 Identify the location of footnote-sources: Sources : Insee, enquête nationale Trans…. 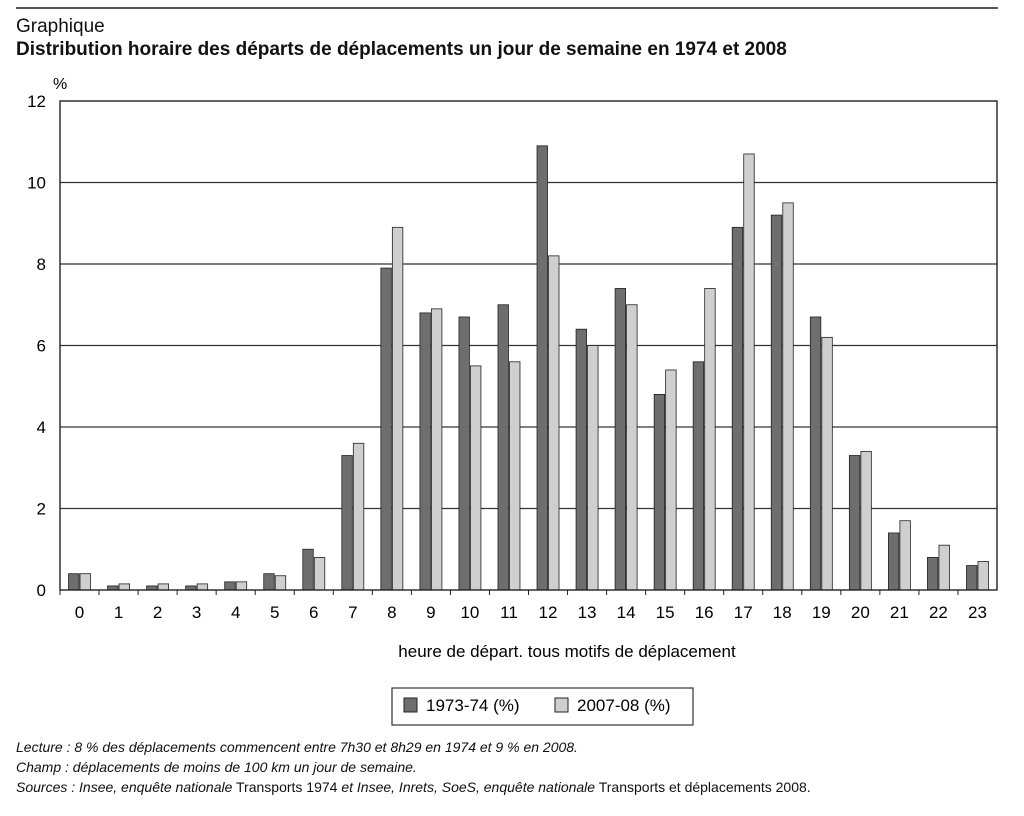
(413, 787).